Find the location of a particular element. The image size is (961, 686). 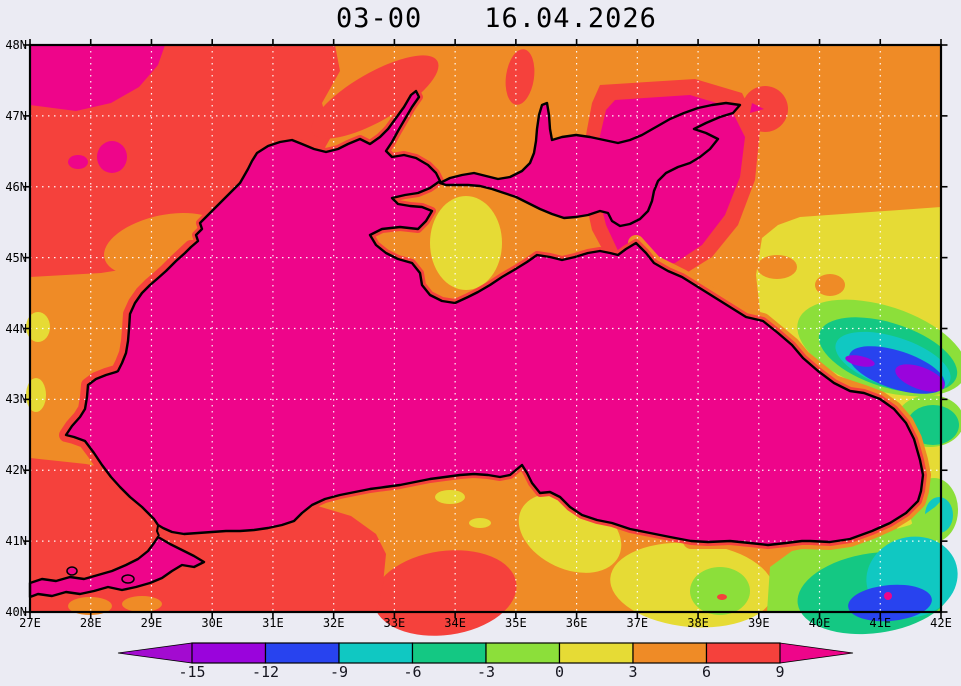

x-axis-label: 32E is located at coordinates (333, 623).